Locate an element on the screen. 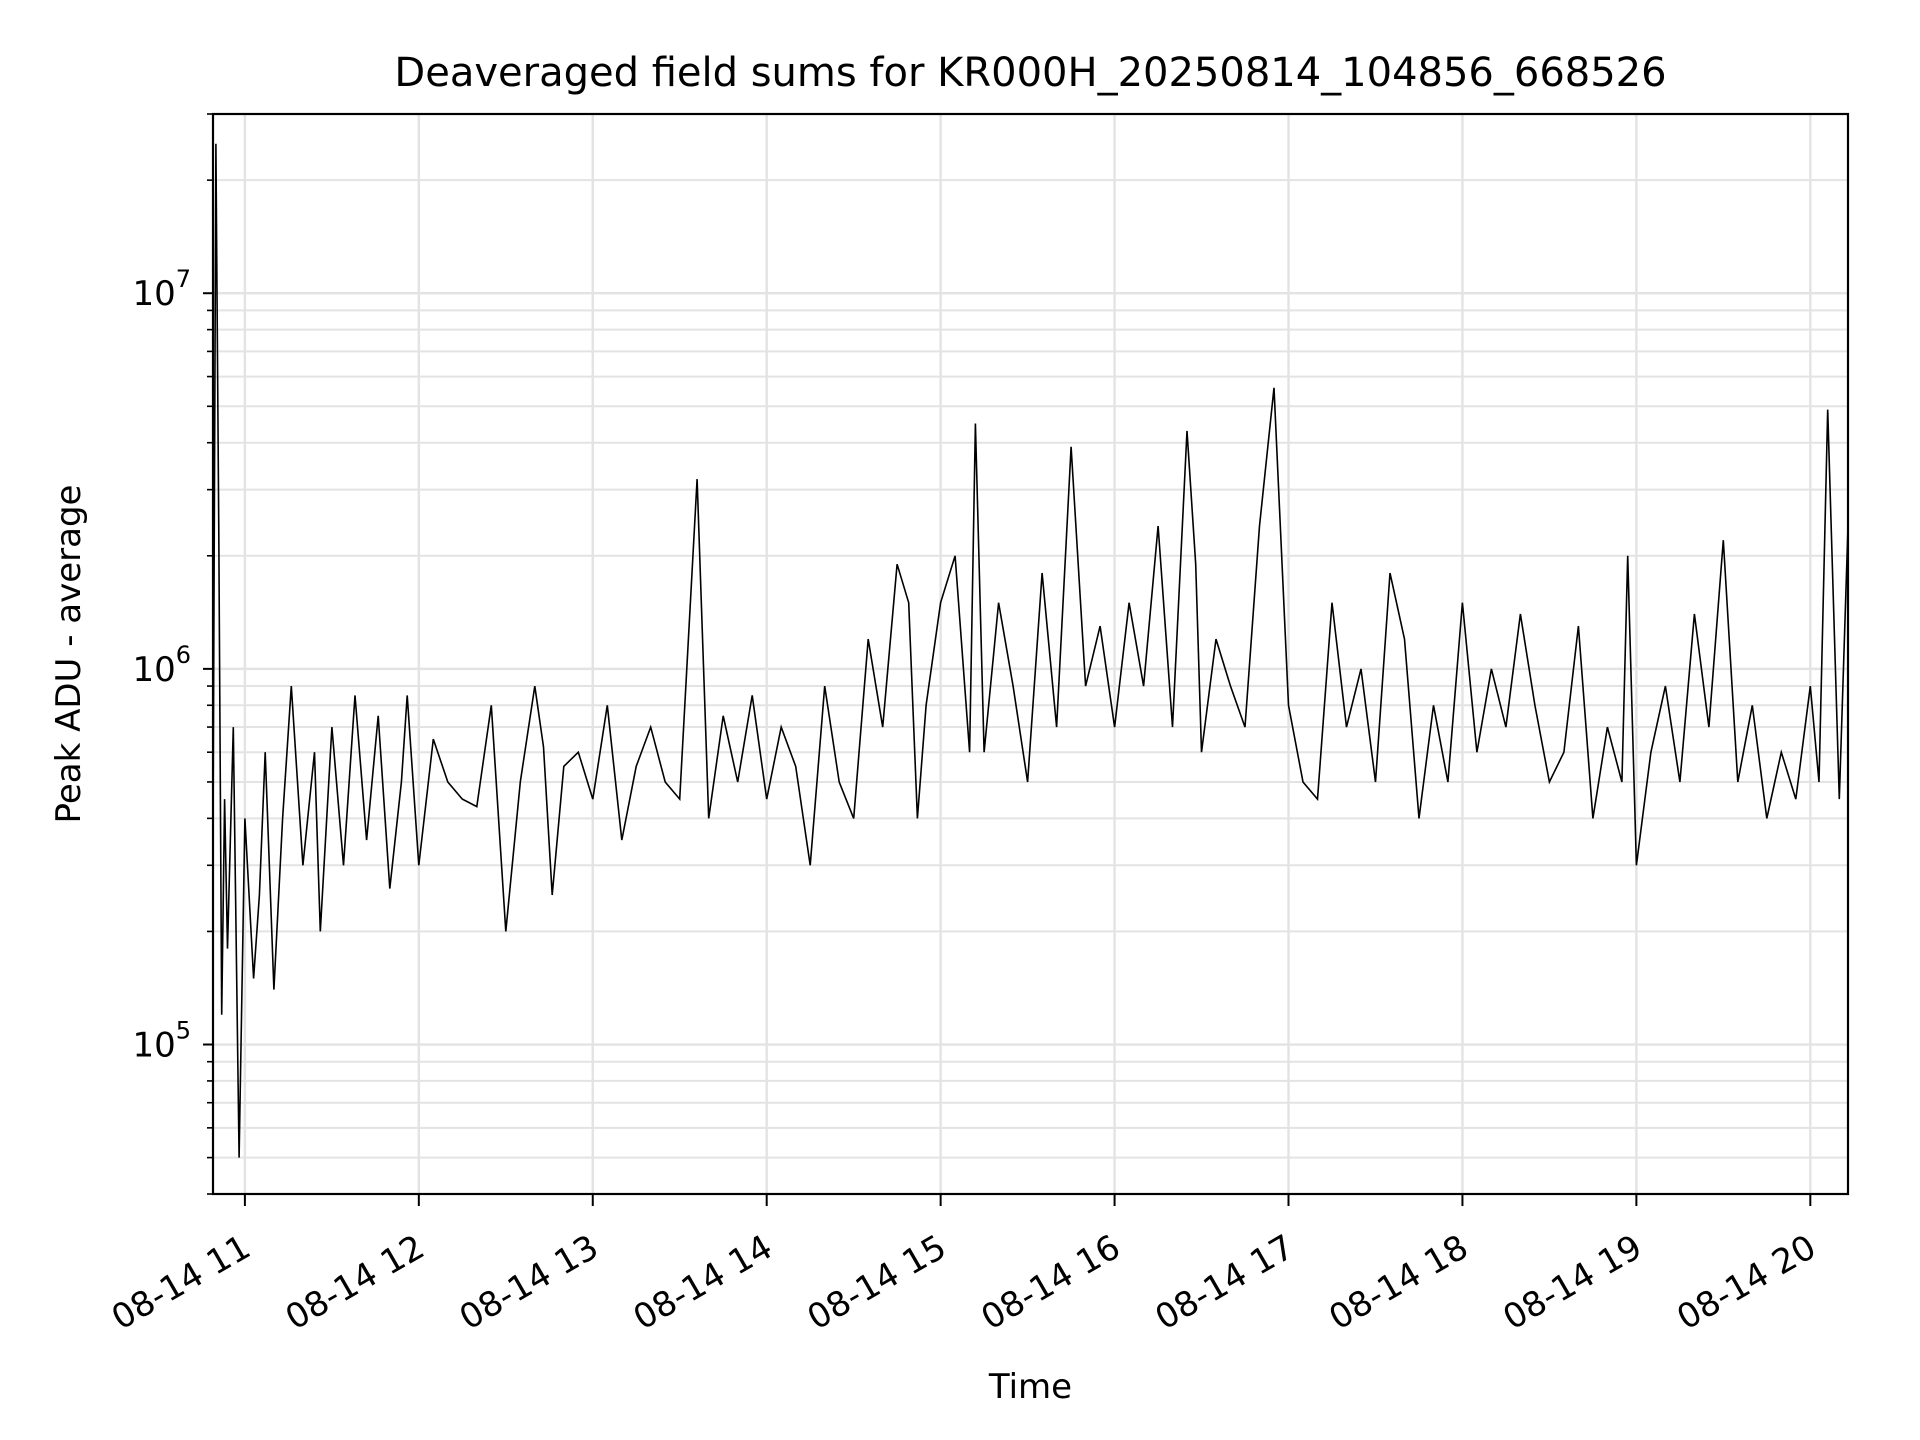 The image size is (1920, 1440). y-axis-label: Peak ADU - average is located at coordinates (69, 654).